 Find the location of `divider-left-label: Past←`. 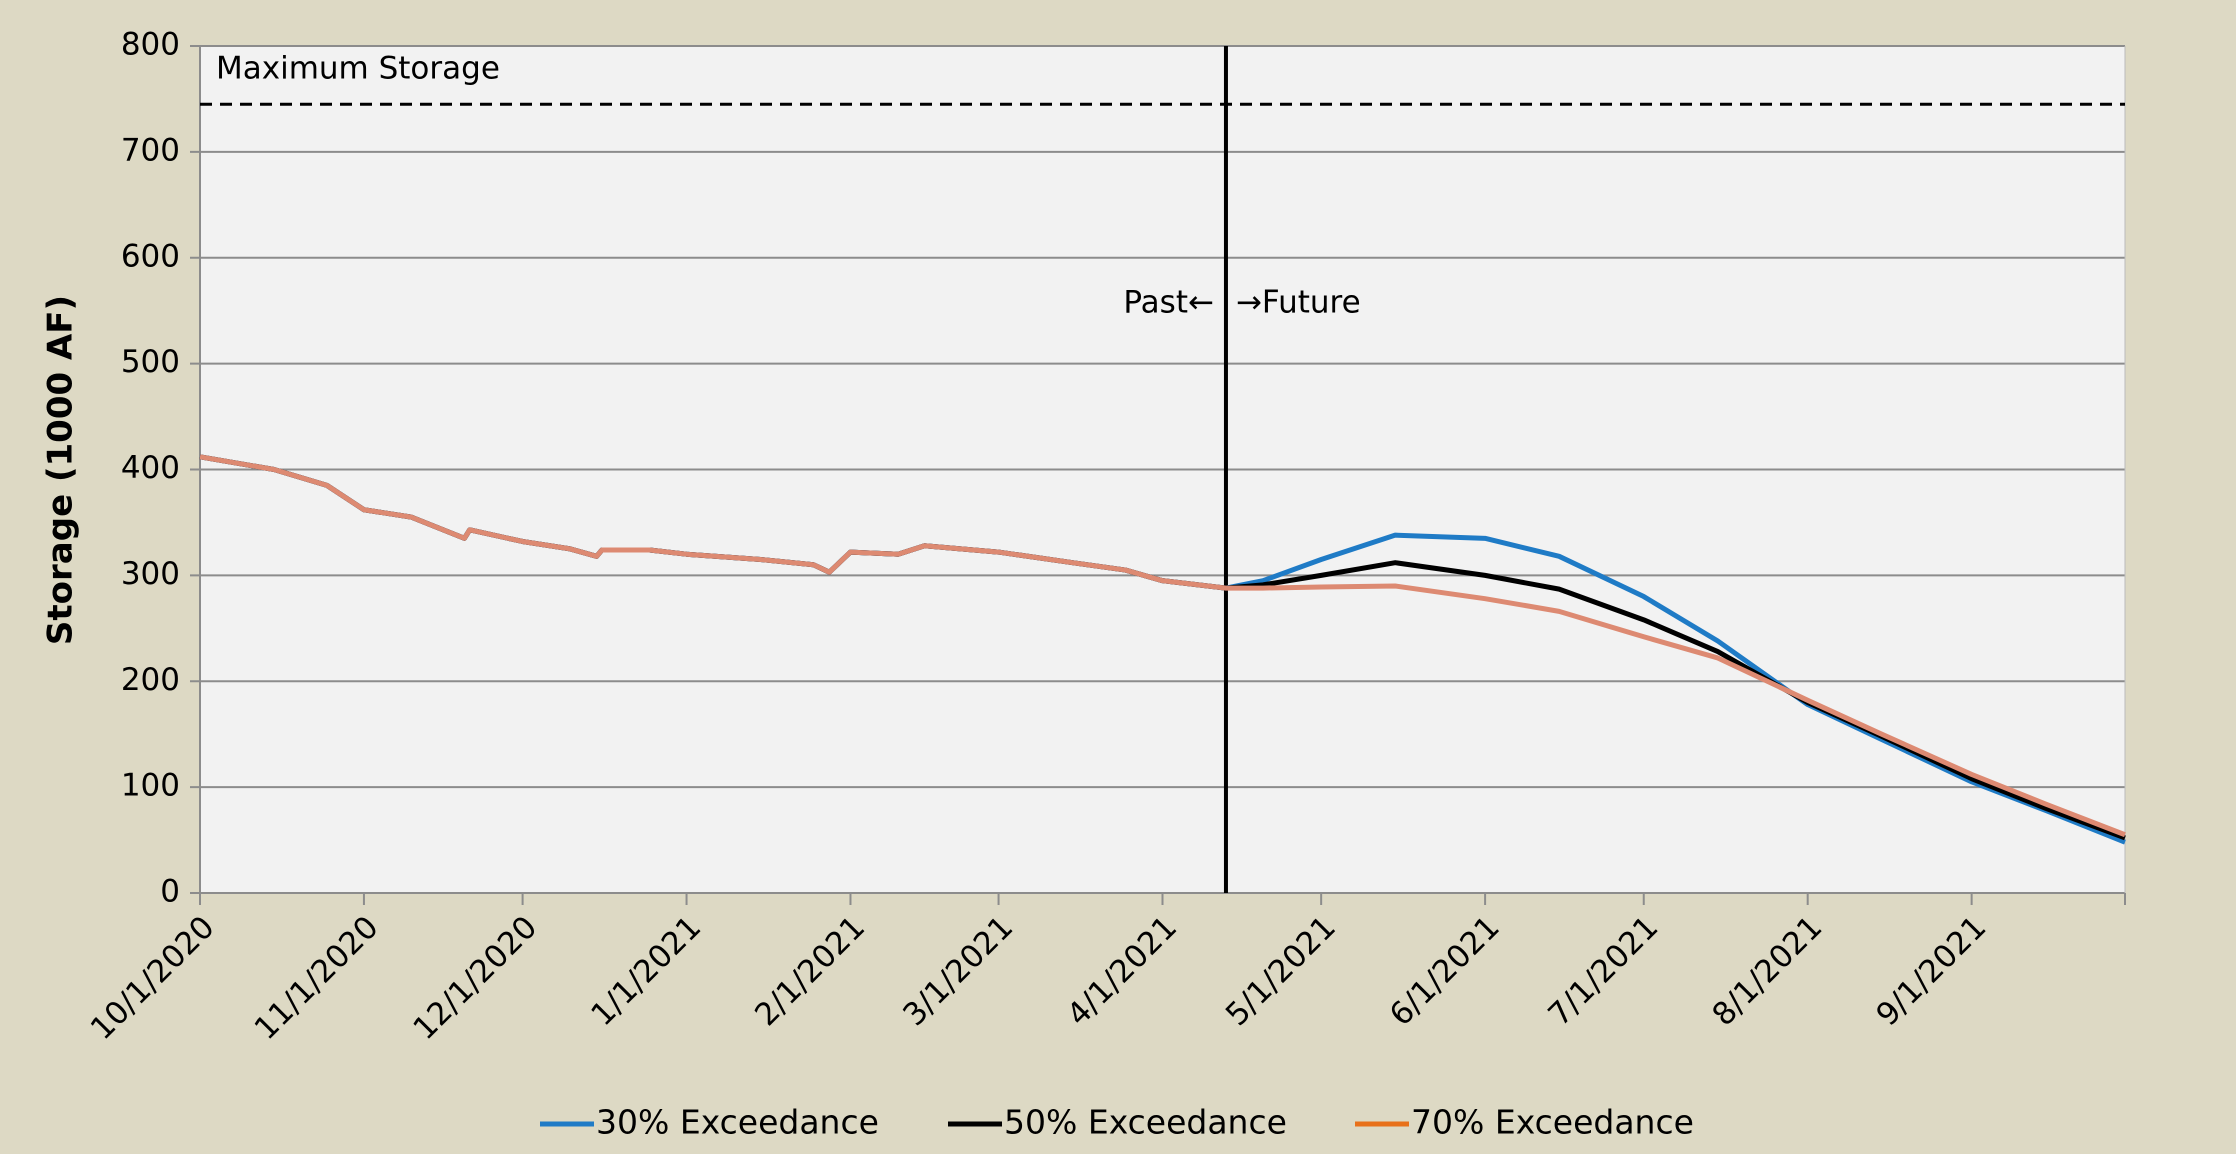

divider-left-label: Past← is located at coordinates (1168, 303).